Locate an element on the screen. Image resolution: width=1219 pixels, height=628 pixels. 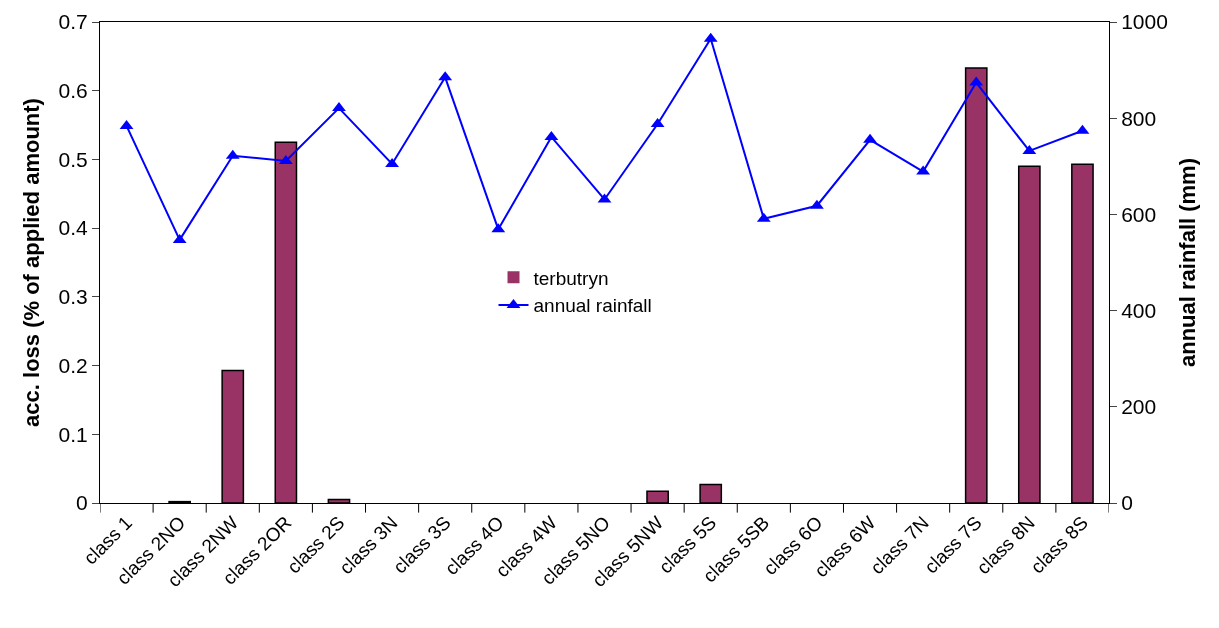
y2-axis-title: annual rainfall (mm) is located at coordinates (1187, 262).